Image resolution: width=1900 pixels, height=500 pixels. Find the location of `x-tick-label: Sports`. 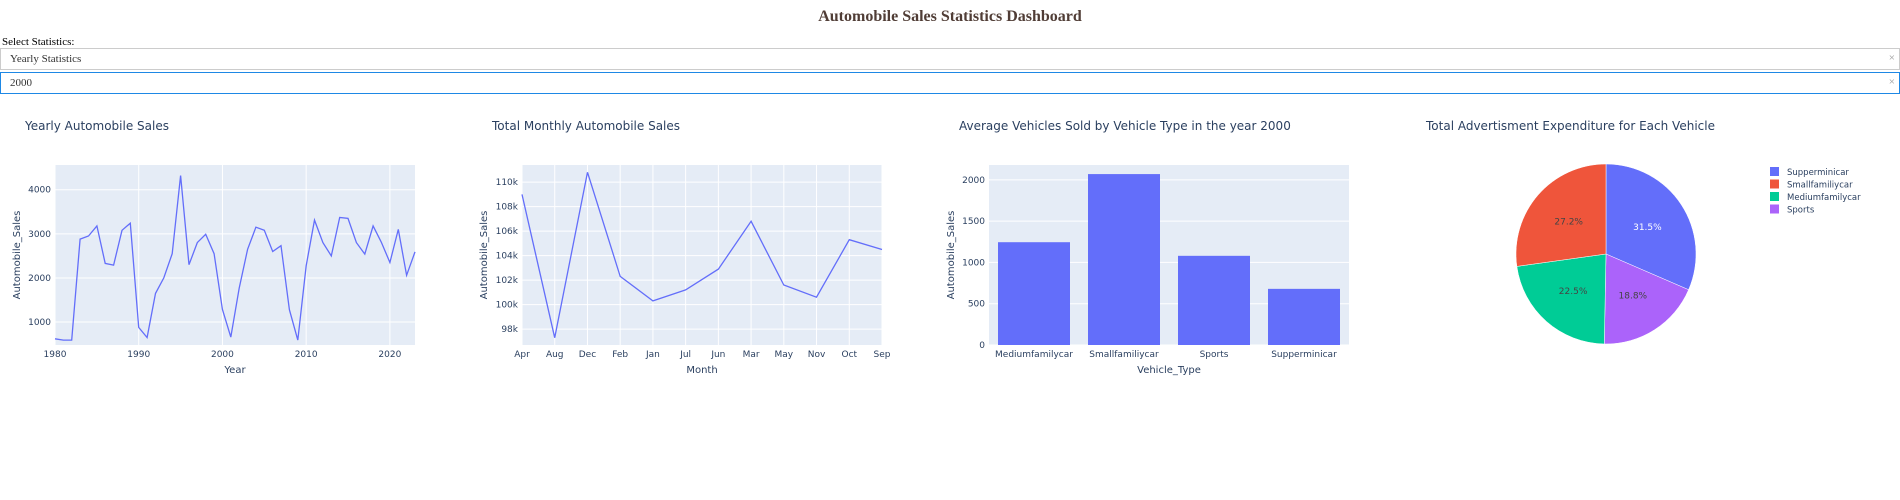

x-tick-label: Sports is located at coordinates (1214, 355).